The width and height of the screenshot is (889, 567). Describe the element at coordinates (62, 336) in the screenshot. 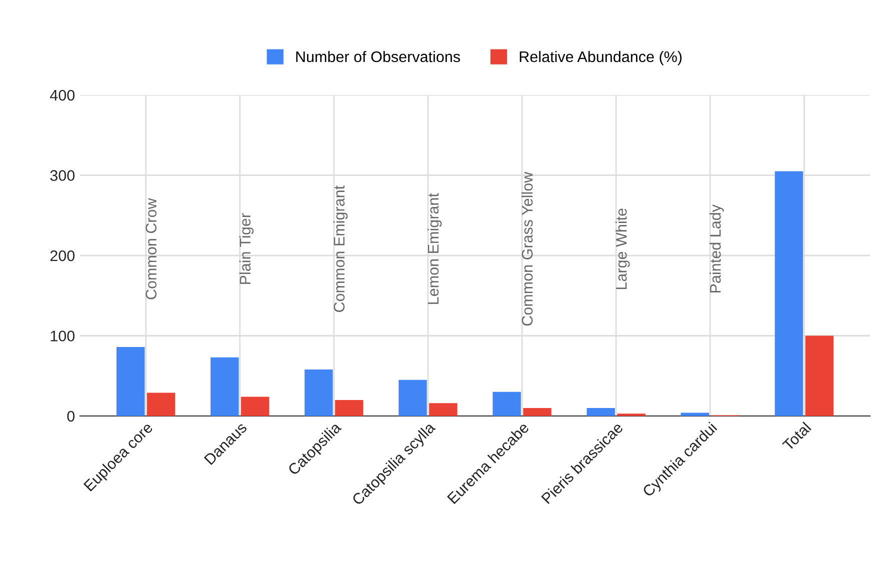

I see `y-tick-label: 100` at that location.